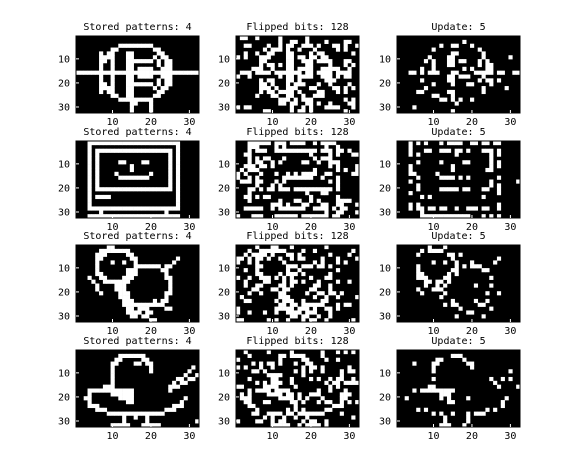 The height and width of the screenshot is (475, 574). I want to click on x-tick-label: 30, so click(189, 436).